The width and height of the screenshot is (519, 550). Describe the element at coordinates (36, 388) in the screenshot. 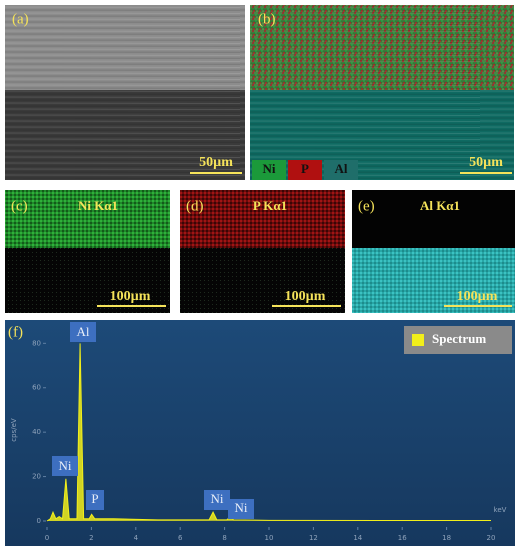

I see `y-tick-label: 60` at that location.